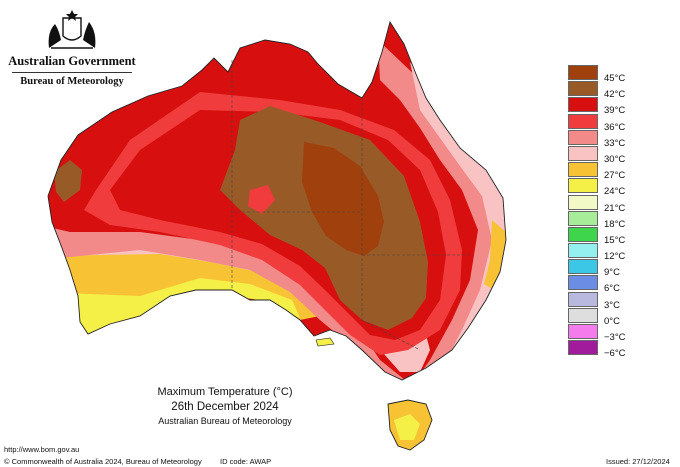 This screenshot has height=467, width=680. Describe the element at coordinates (615, 111) in the screenshot. I see `legend-label: 39°C` at that location.